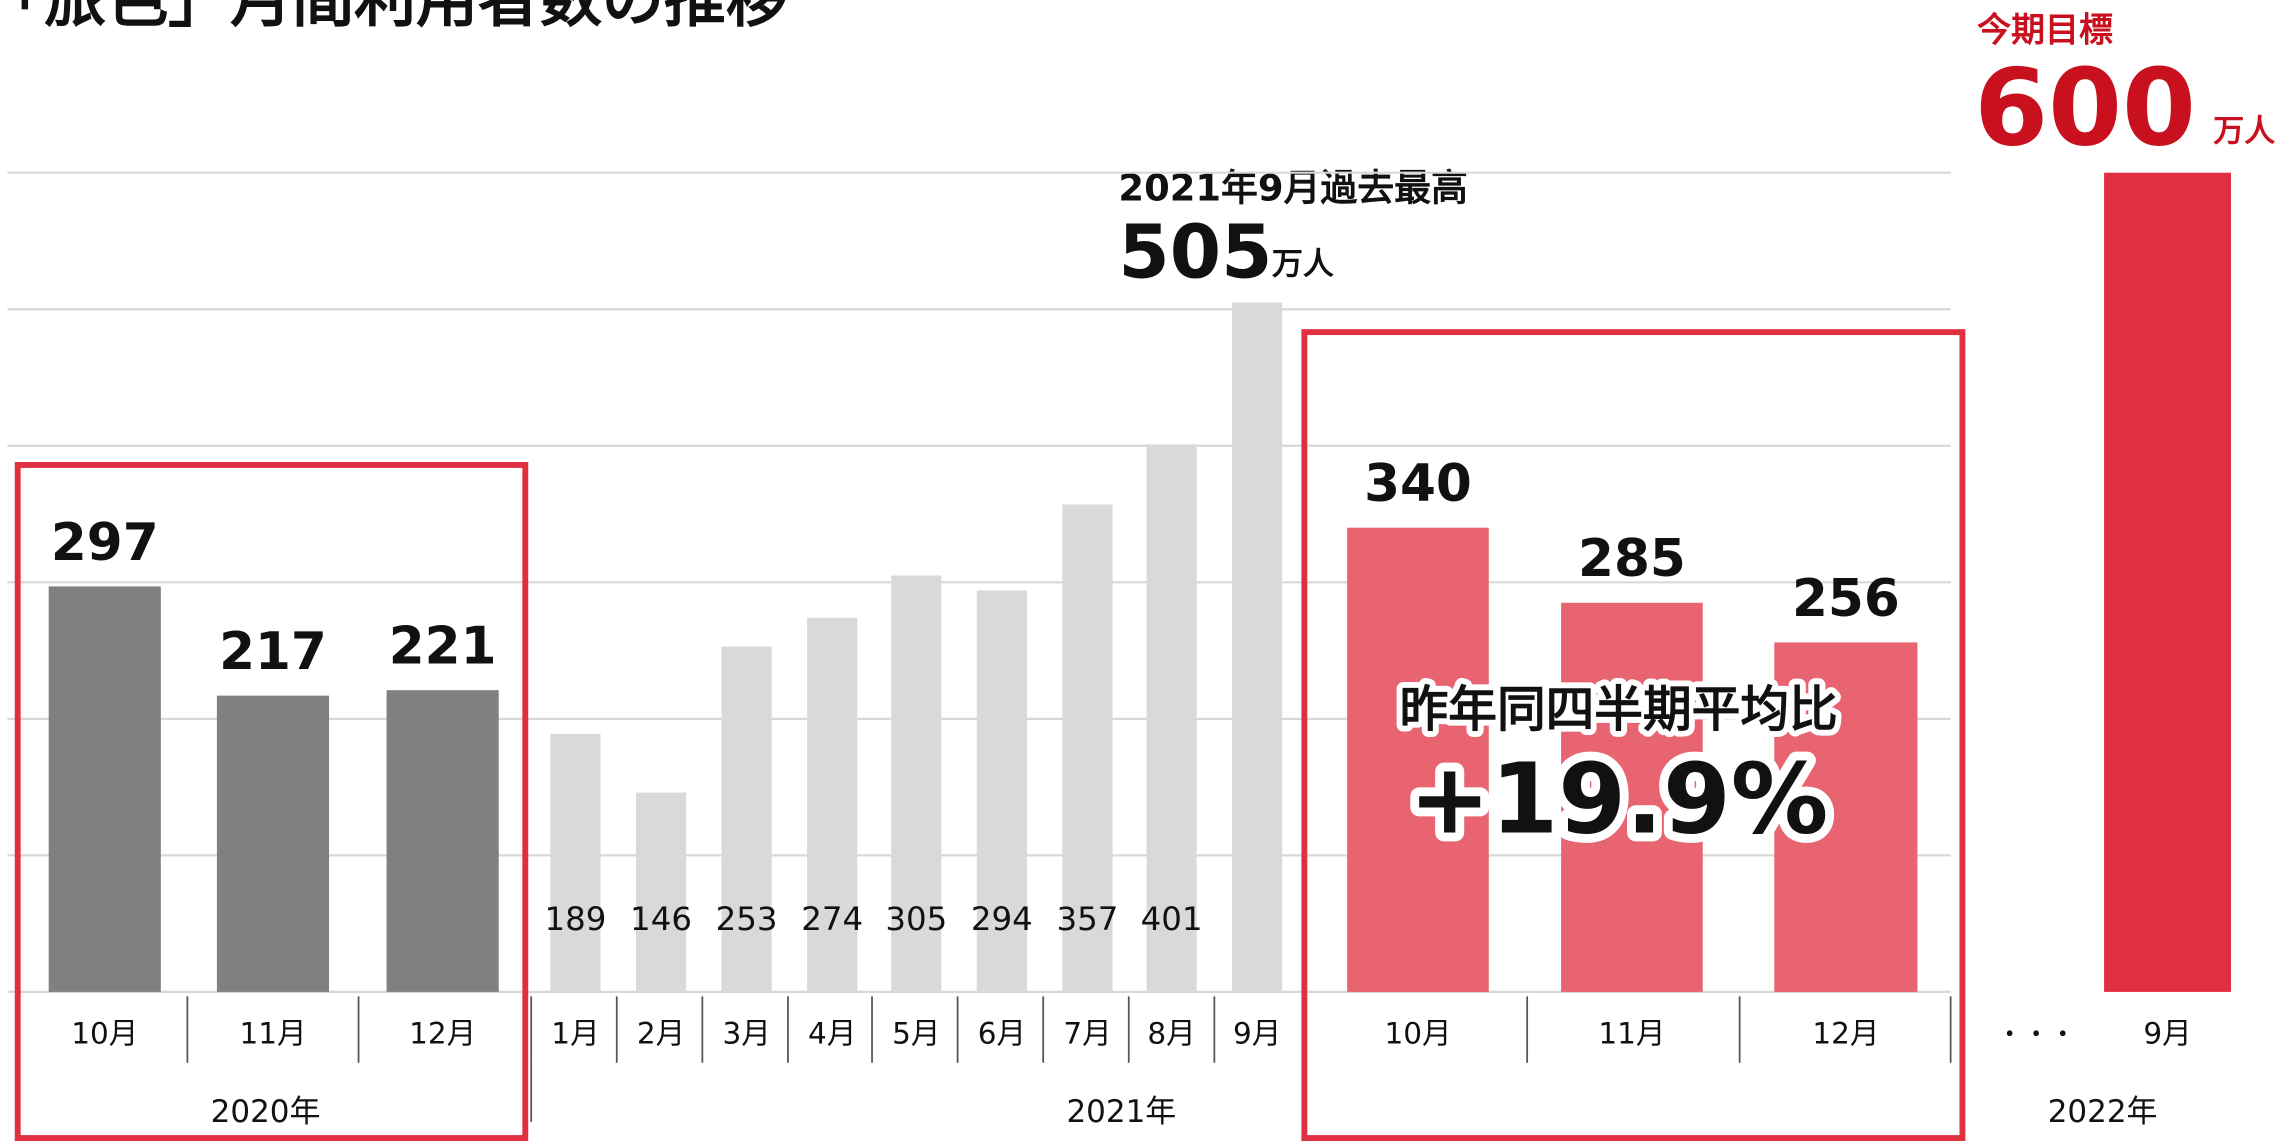  I want to click on chart-title: 「旅色」月間利用者数の推移, so click(394, 18).